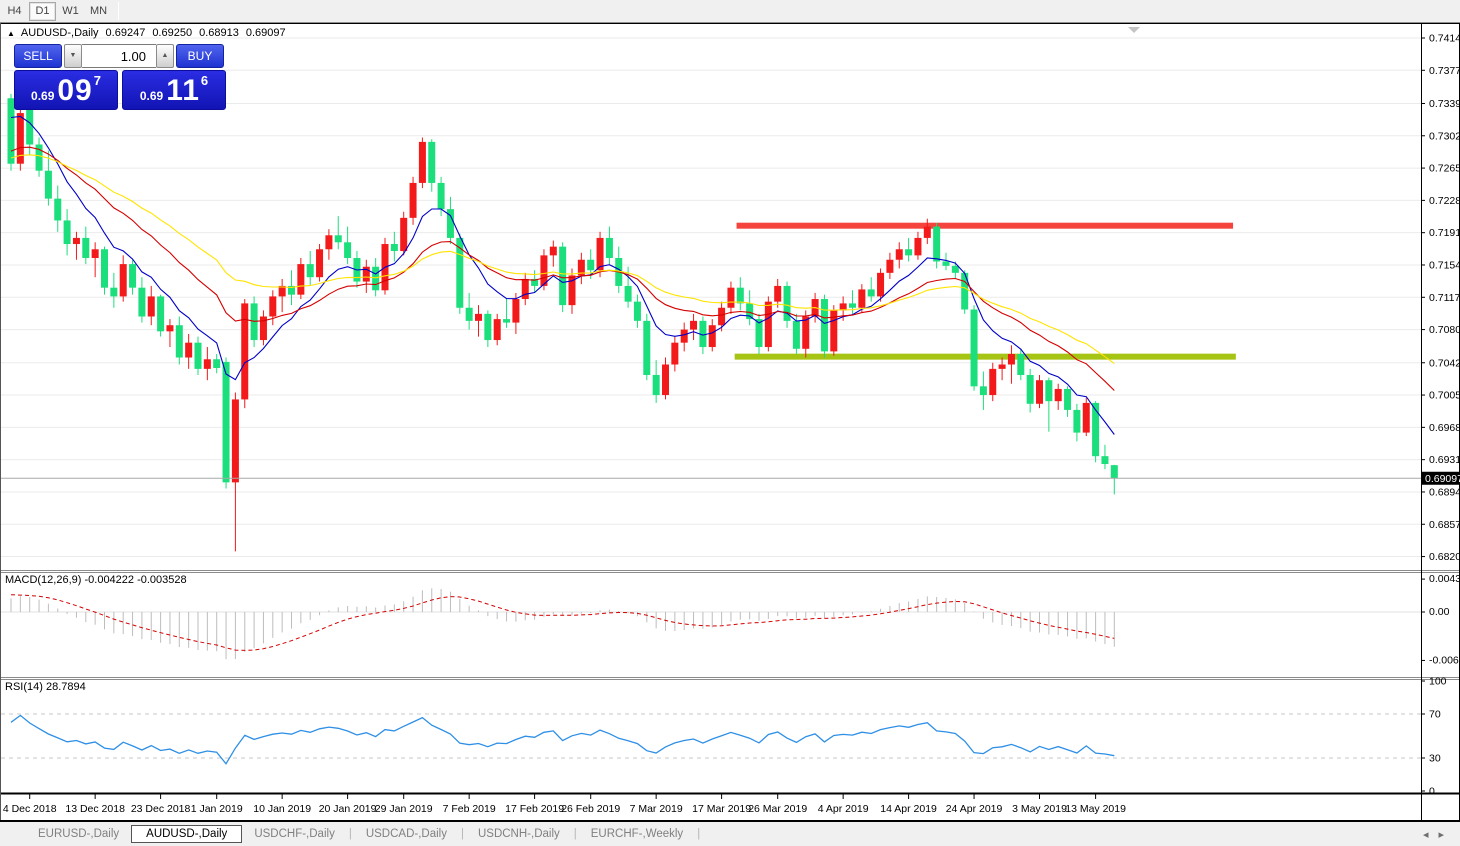 This screenshot has width=1460, height=846. What do you see at coordinates (294, 834) in the screenshot?
I see `tab-usdchf-daily: USDCHF-,Daily` at bounding box center [294, 834].